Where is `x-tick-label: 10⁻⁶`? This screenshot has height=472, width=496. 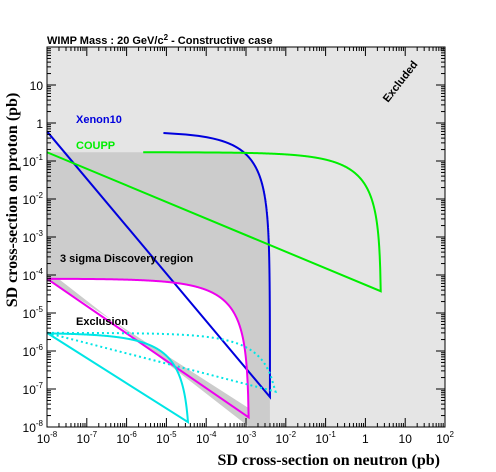 x-tick-label: 10⁻⁶ is located at coordinates (126, 438).